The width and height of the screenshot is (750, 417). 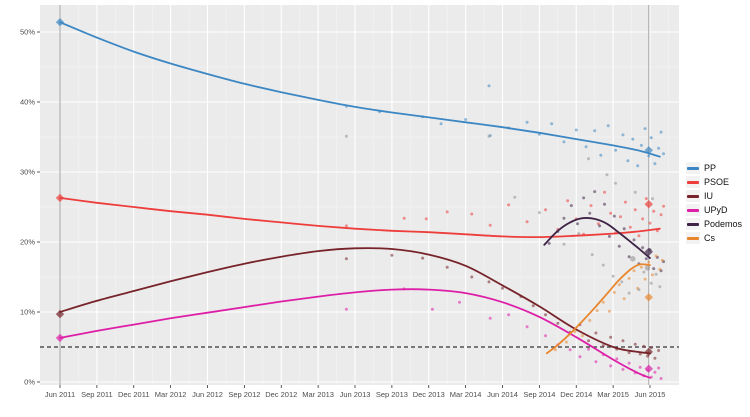 What do you see at coordinates (714, 196) in the screenshot?
I see `legend-item-iu: IU` at bounding box center [714, 196].